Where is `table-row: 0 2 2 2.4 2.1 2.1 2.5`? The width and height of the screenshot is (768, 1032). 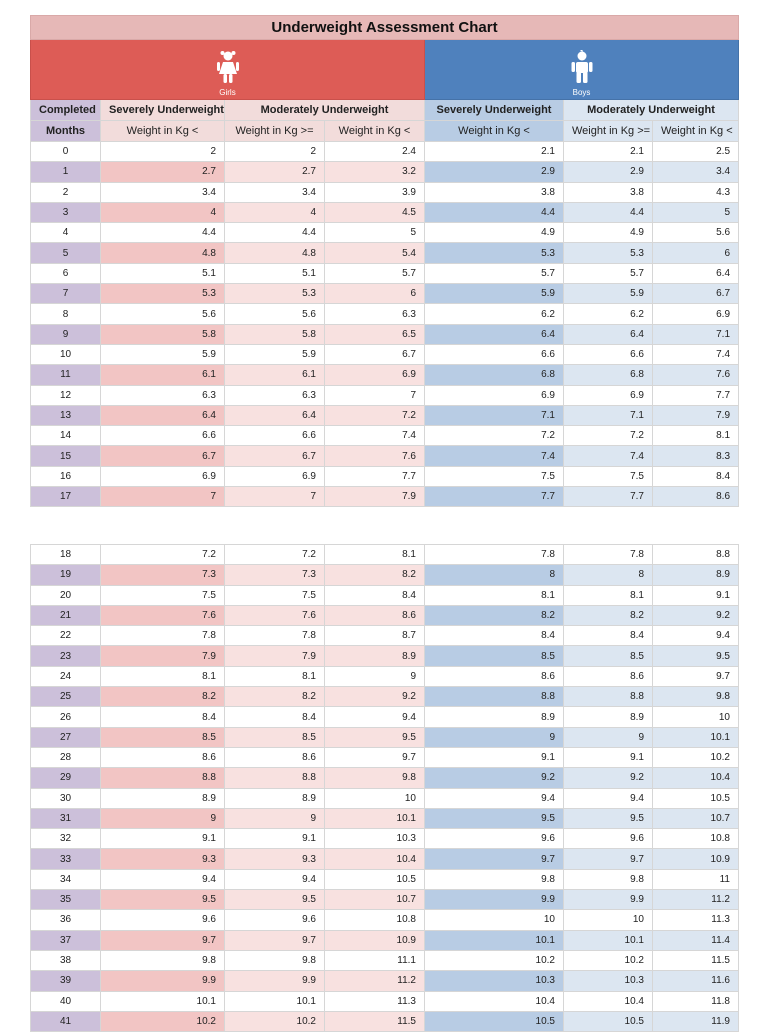
table-row: 0 2 2 2.4 2.1 2.1 2.5 is located at coordinates (385, 151).